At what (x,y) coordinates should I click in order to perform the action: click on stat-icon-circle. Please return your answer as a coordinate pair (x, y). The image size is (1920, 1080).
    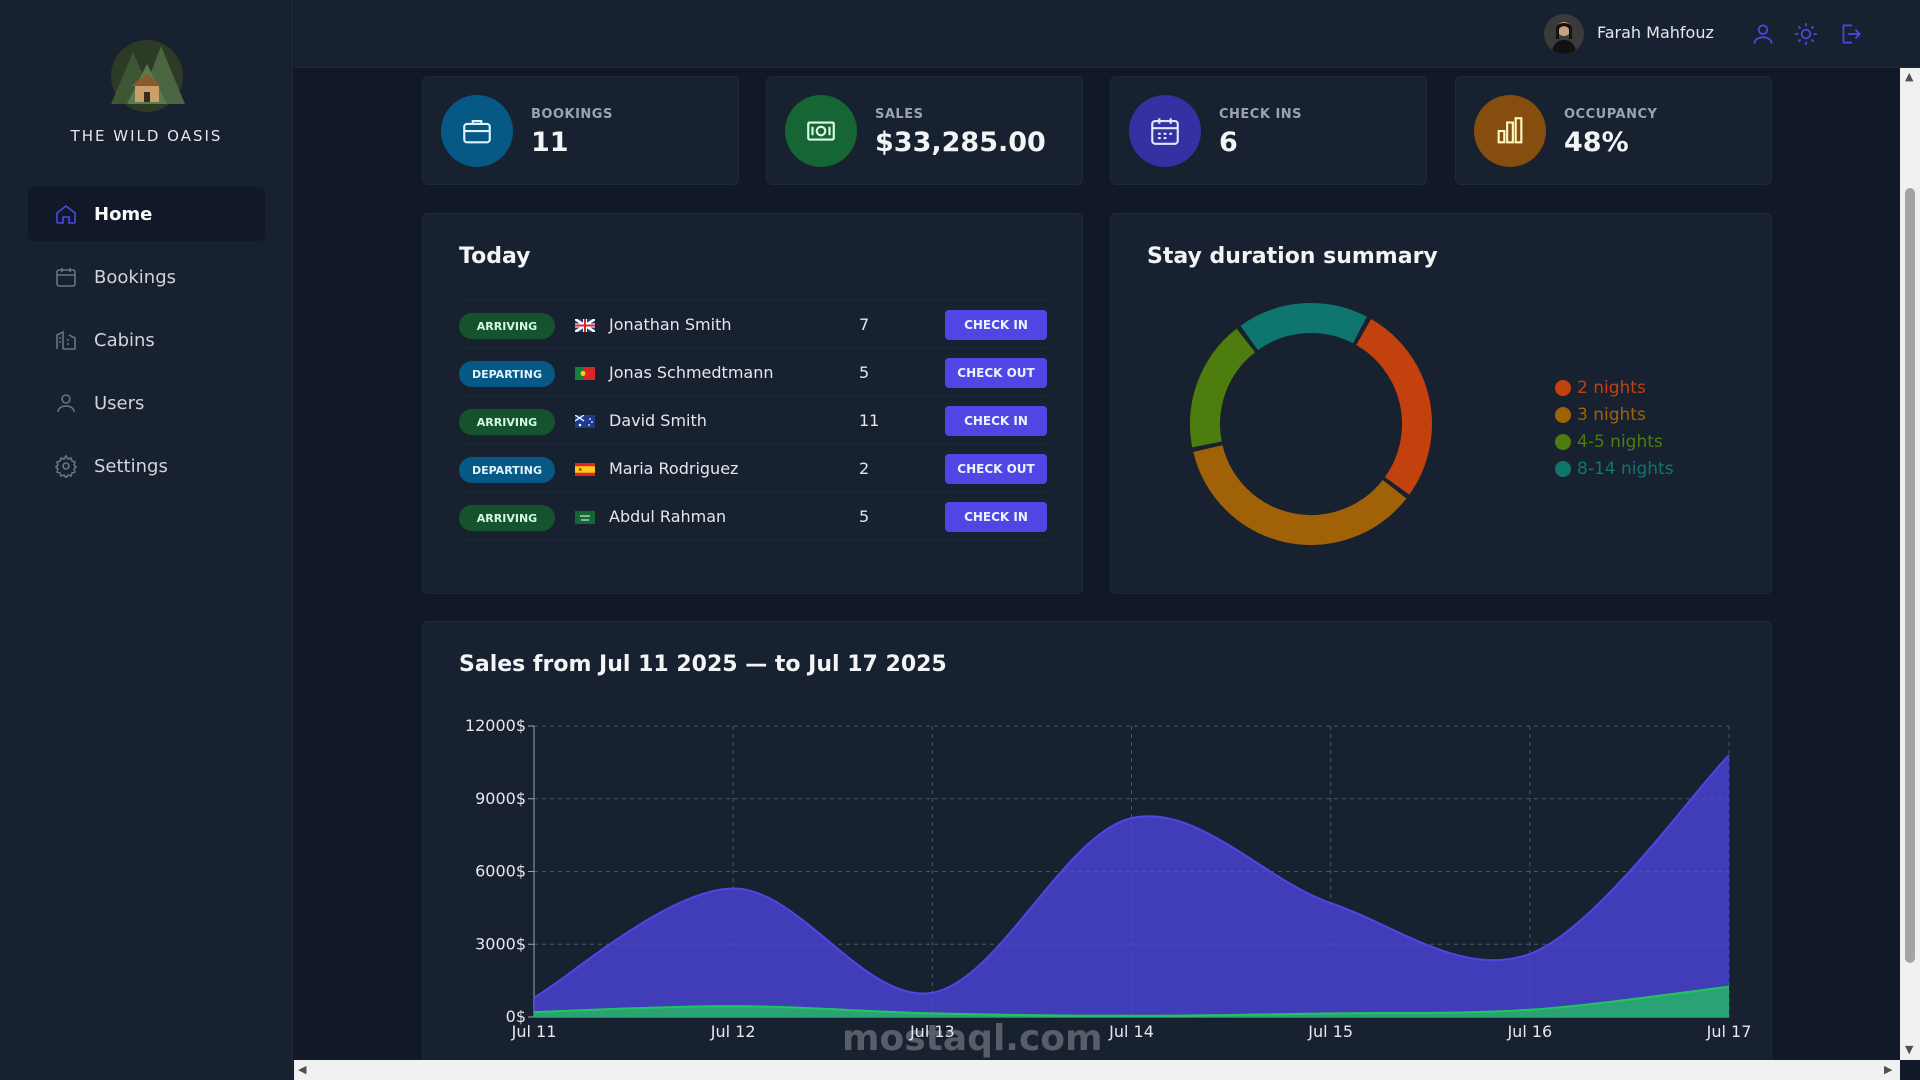
    Looking at the image, I should click on (477, 131).